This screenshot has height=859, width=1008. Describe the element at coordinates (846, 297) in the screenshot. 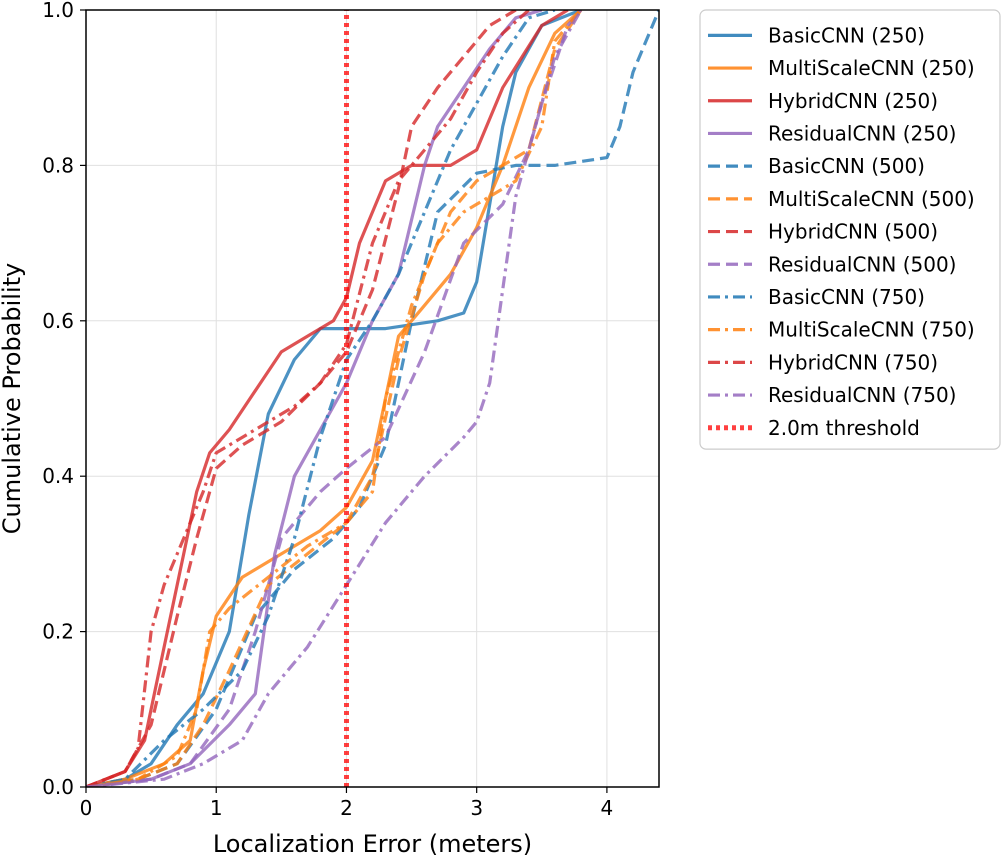

I see `legend-label-basiccnn-750: BasicCNN (750)` at that location.